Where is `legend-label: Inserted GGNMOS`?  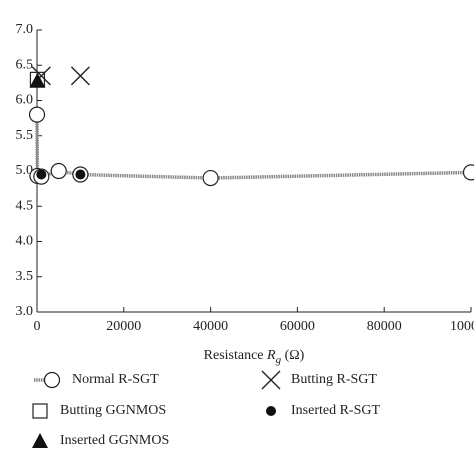 legend-label: Inserted GGNMOS is located at coordinates (114, 440).